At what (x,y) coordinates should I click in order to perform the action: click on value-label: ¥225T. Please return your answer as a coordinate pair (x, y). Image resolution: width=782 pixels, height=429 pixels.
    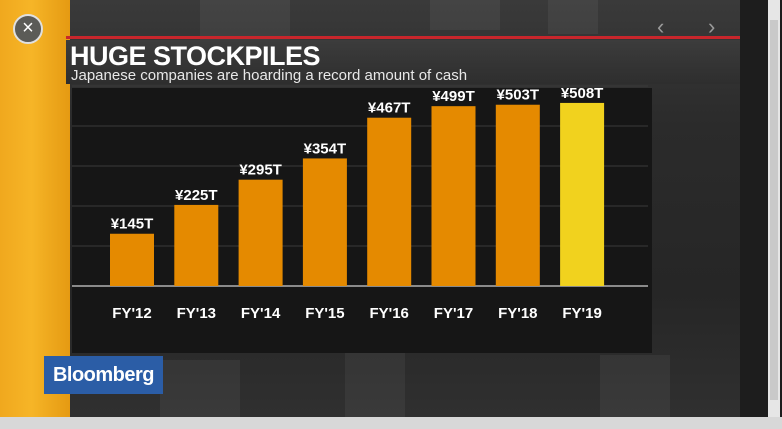
    Looking at the image, I should click on (196, 195).